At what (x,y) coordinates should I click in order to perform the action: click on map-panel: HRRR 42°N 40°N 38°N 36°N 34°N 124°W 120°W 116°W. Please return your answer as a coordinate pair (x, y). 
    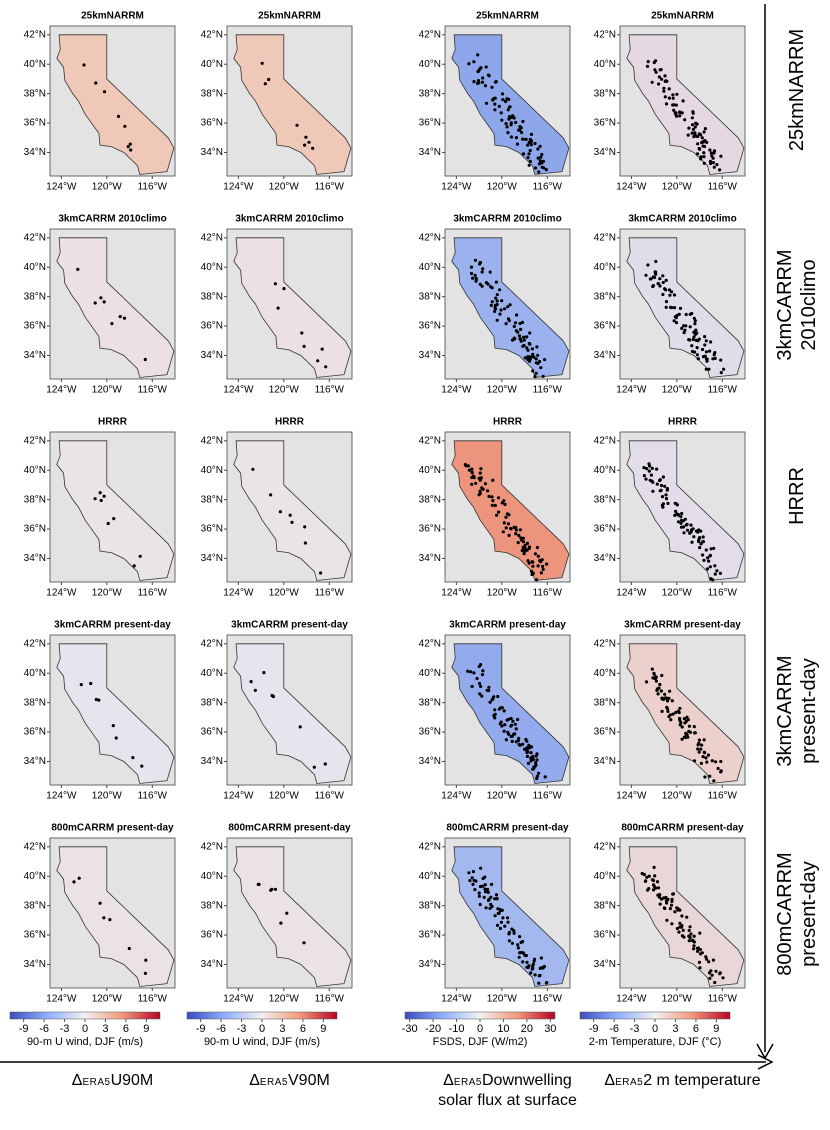
    Looking at the image, I should click on (670, 508).